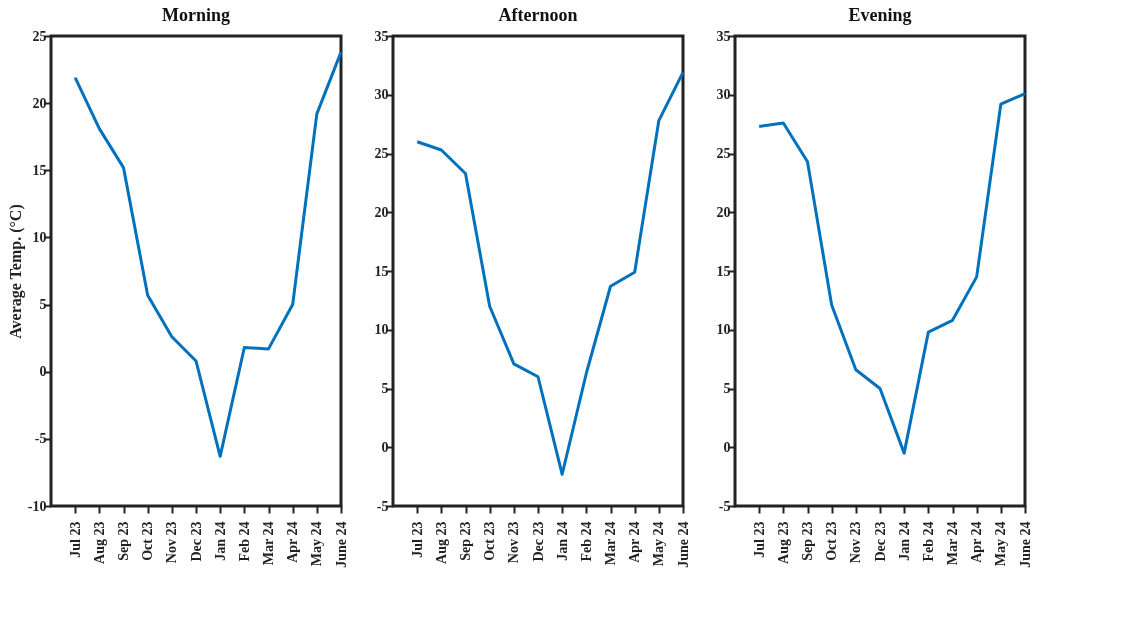 Image resolution: width=1144 pixels, height=629 pixels. Describe the element at coordinates (15, 271) in the screenshot. I see `y-axis-title: Average Temp. (°C)` at that location.